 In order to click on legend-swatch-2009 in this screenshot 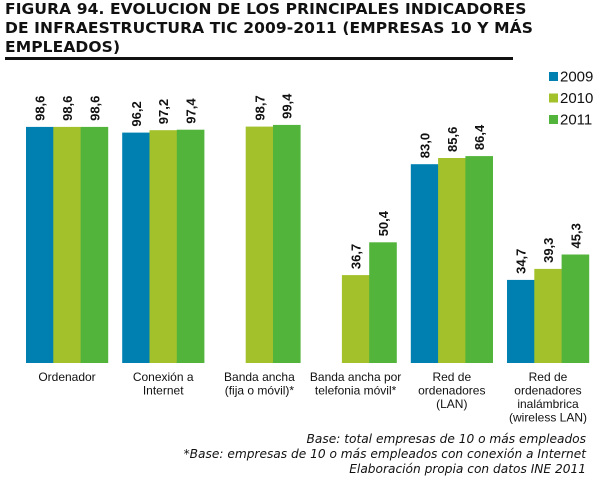, I will do `click(553, 76)`.